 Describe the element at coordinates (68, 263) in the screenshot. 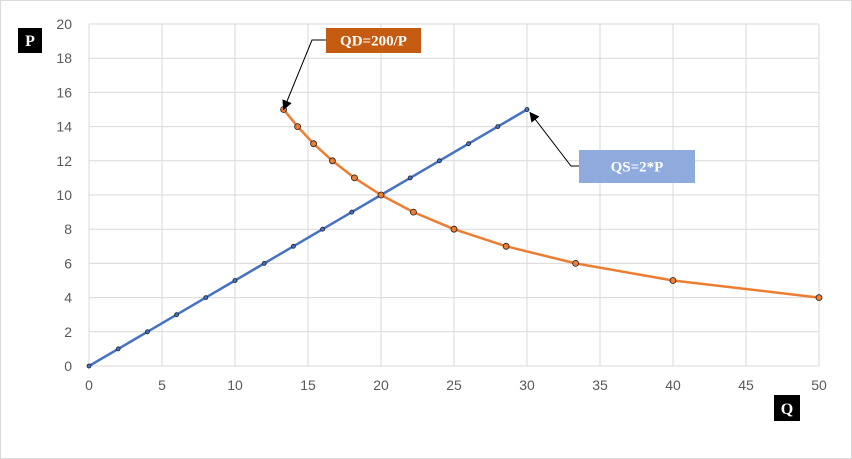

I see `y-tick-label: 6` at that location.